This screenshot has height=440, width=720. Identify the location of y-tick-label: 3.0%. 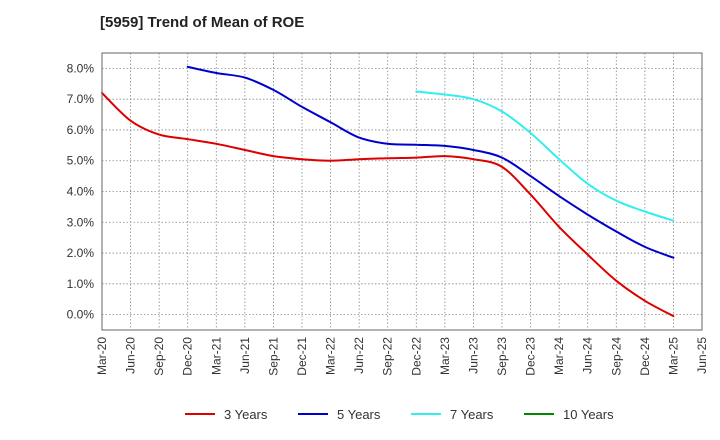
(81, 222).